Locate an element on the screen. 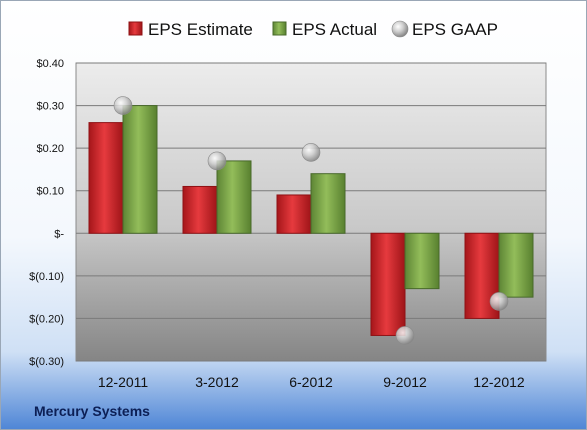 This screenshot has width=587, height=430. x-tick-label: 3-2012 is located at coordinates (217, 382).